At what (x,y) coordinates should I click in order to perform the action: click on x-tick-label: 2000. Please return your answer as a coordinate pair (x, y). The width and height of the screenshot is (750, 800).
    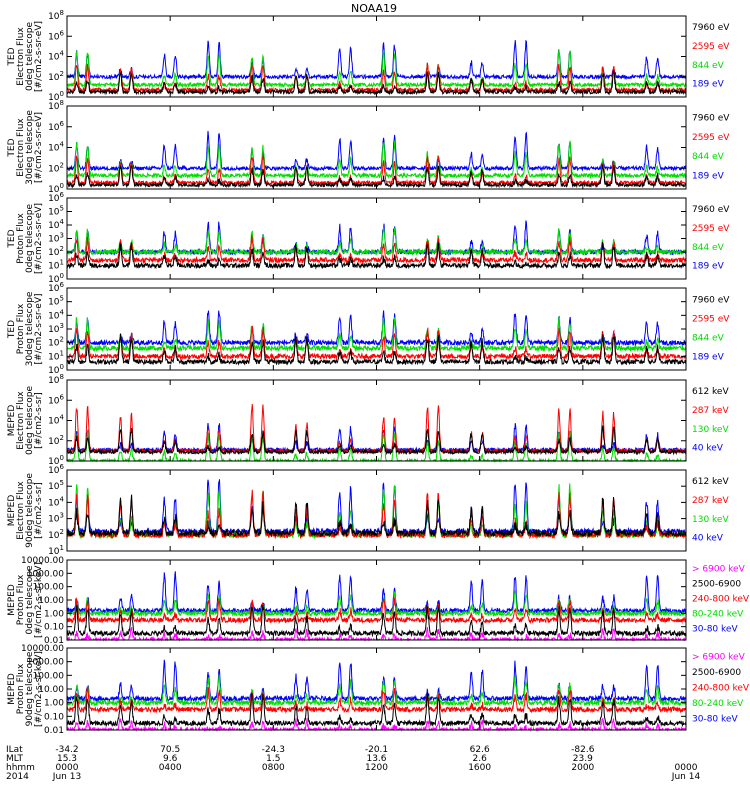
    Looking at the image, I should click on (582, 768).